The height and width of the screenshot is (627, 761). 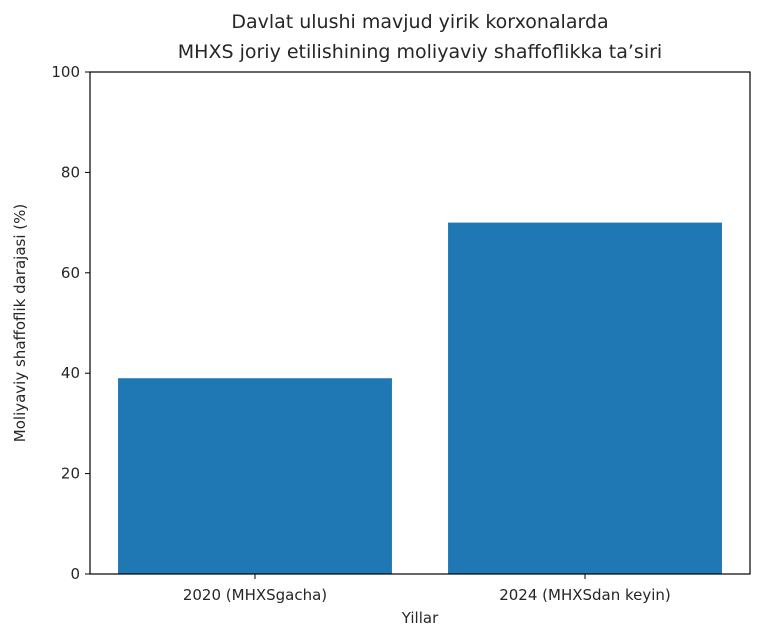 What do you see at coordinates (70, 323) in the screenshot?
I see `y-axis-ticks: 0 20 40 60 80 100` at bounding box center [70, 323].